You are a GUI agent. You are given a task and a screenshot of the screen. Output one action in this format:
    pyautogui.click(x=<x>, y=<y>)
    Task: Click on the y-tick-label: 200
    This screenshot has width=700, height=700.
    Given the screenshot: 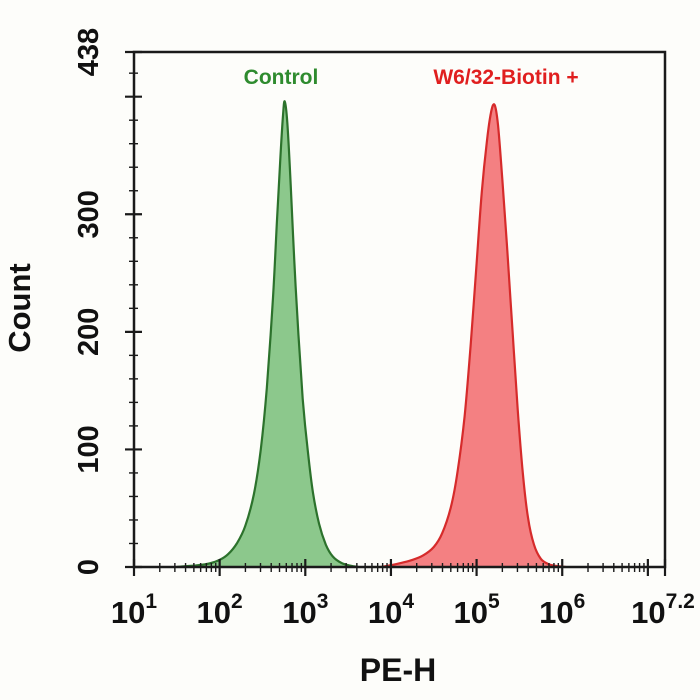 What is the action you would take?
    pyautogui.click(x=89, y=332)
    